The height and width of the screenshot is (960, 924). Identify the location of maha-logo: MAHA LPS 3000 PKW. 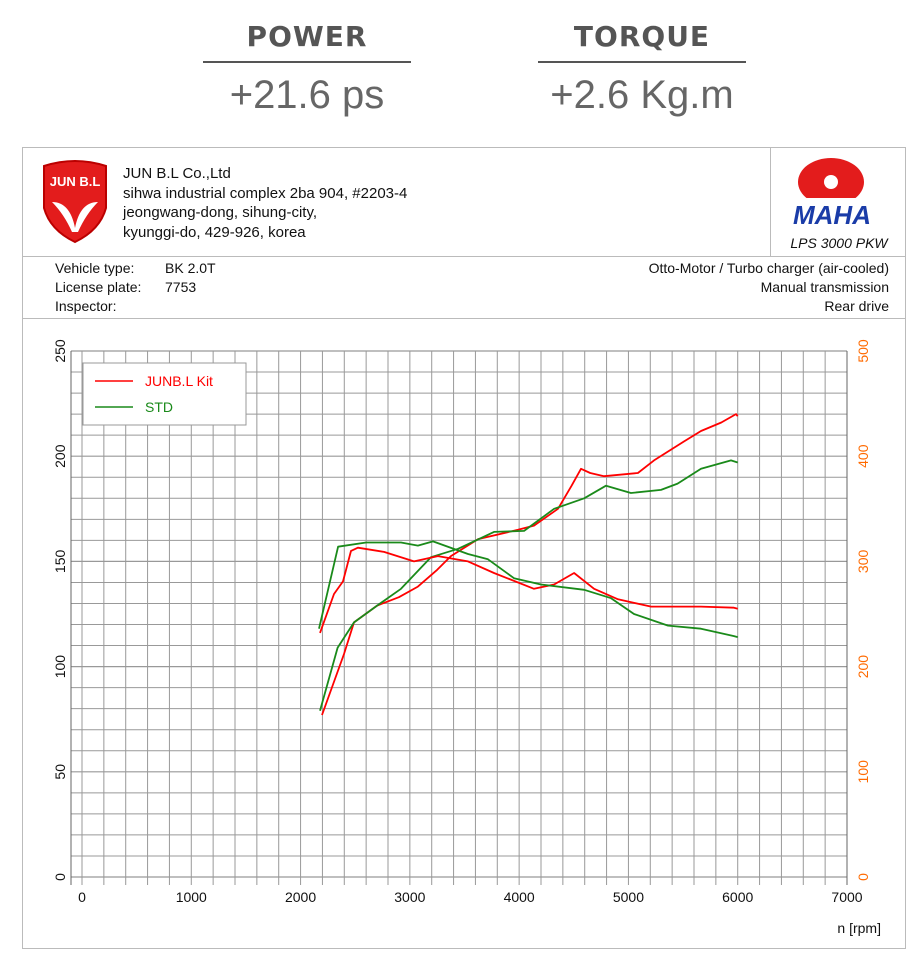
(839, 204).